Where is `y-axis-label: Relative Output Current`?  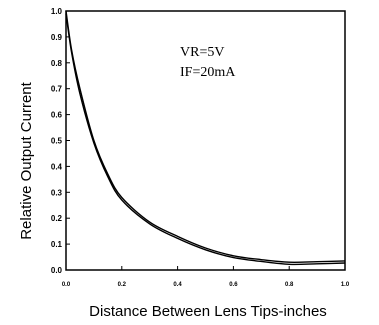 y-axis-label: Relative Output Current is located at coordinates (26, 160).